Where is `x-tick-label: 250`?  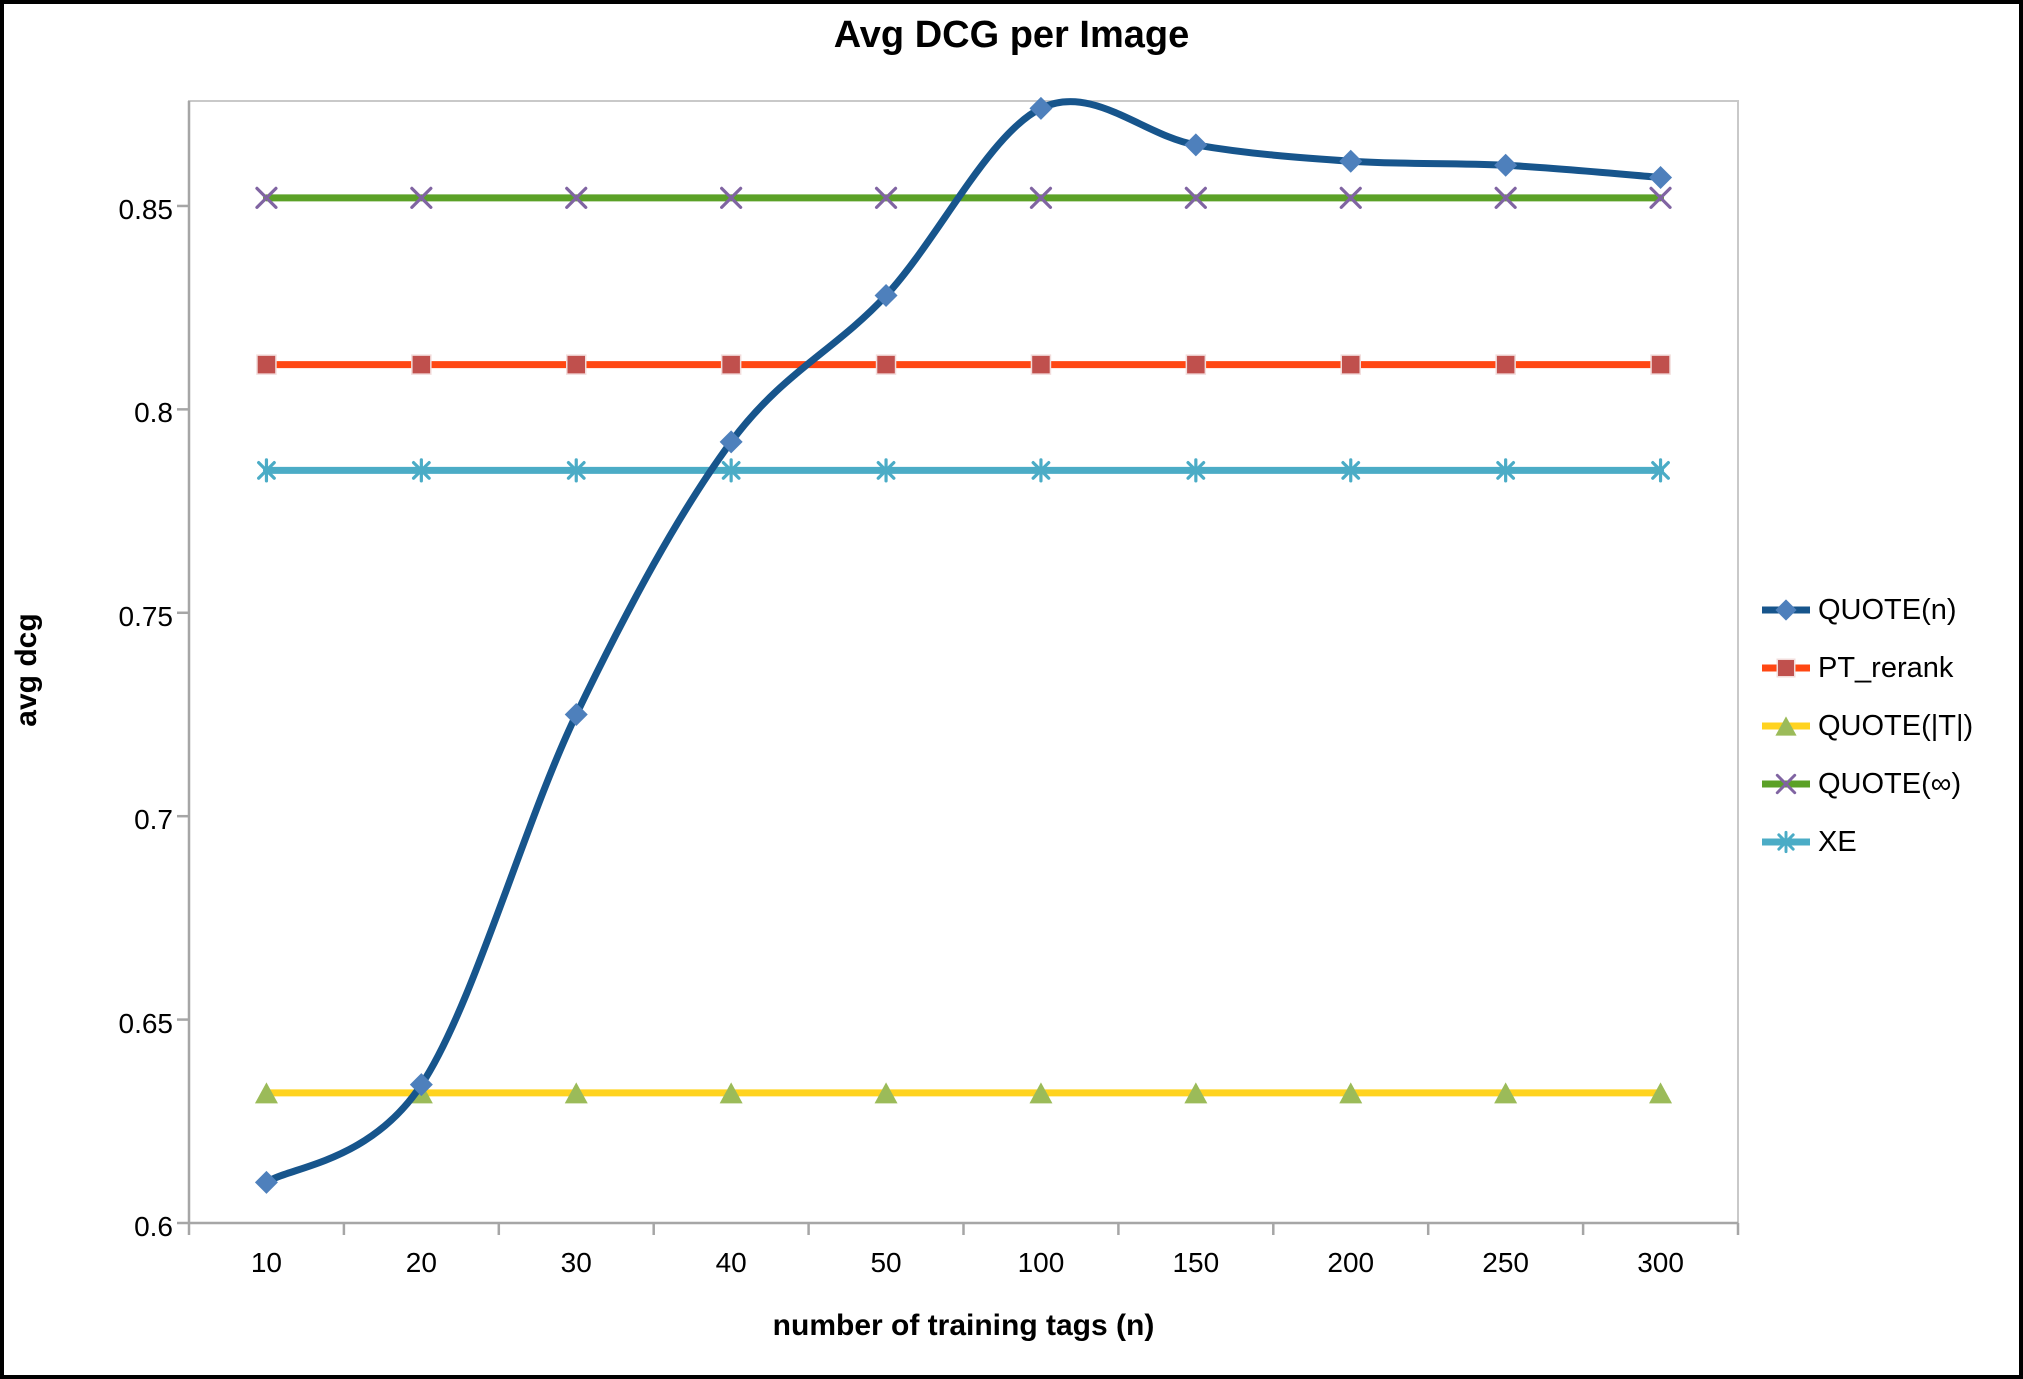 x-tick-label: 250 is located at coordinates (1505, 1262).